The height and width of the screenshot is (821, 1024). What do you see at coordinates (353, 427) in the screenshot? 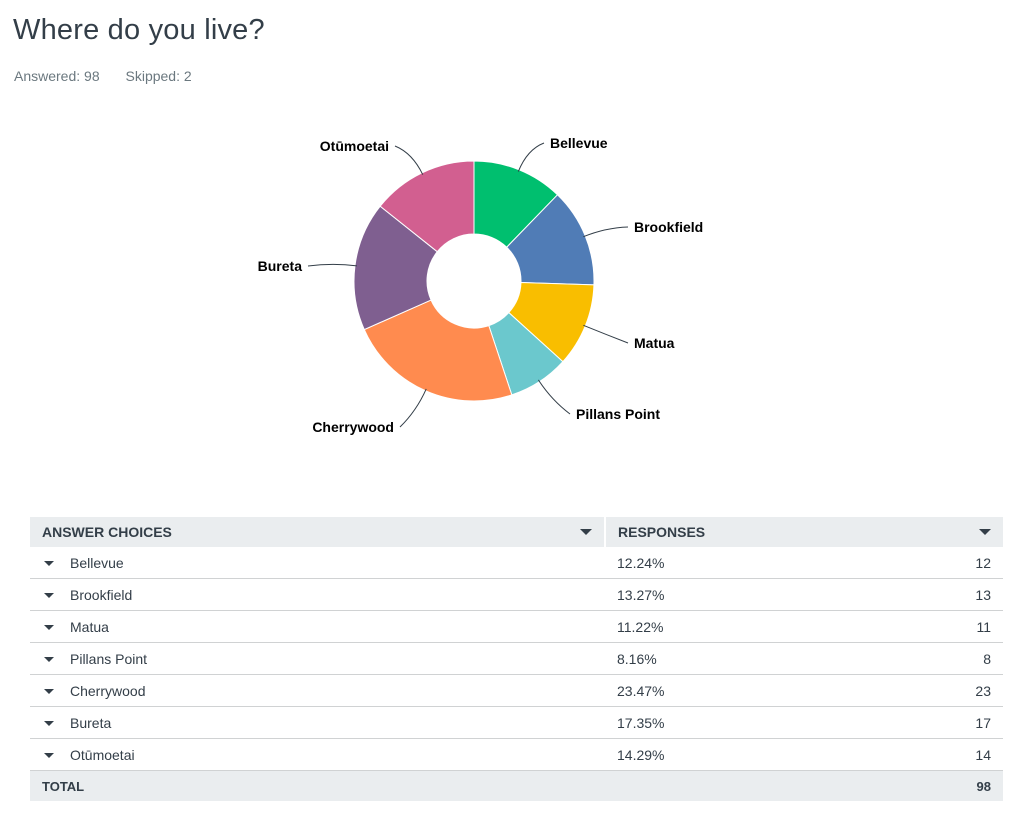
I see `slice-label: Cherrywood` at bounding box center [353, 427].